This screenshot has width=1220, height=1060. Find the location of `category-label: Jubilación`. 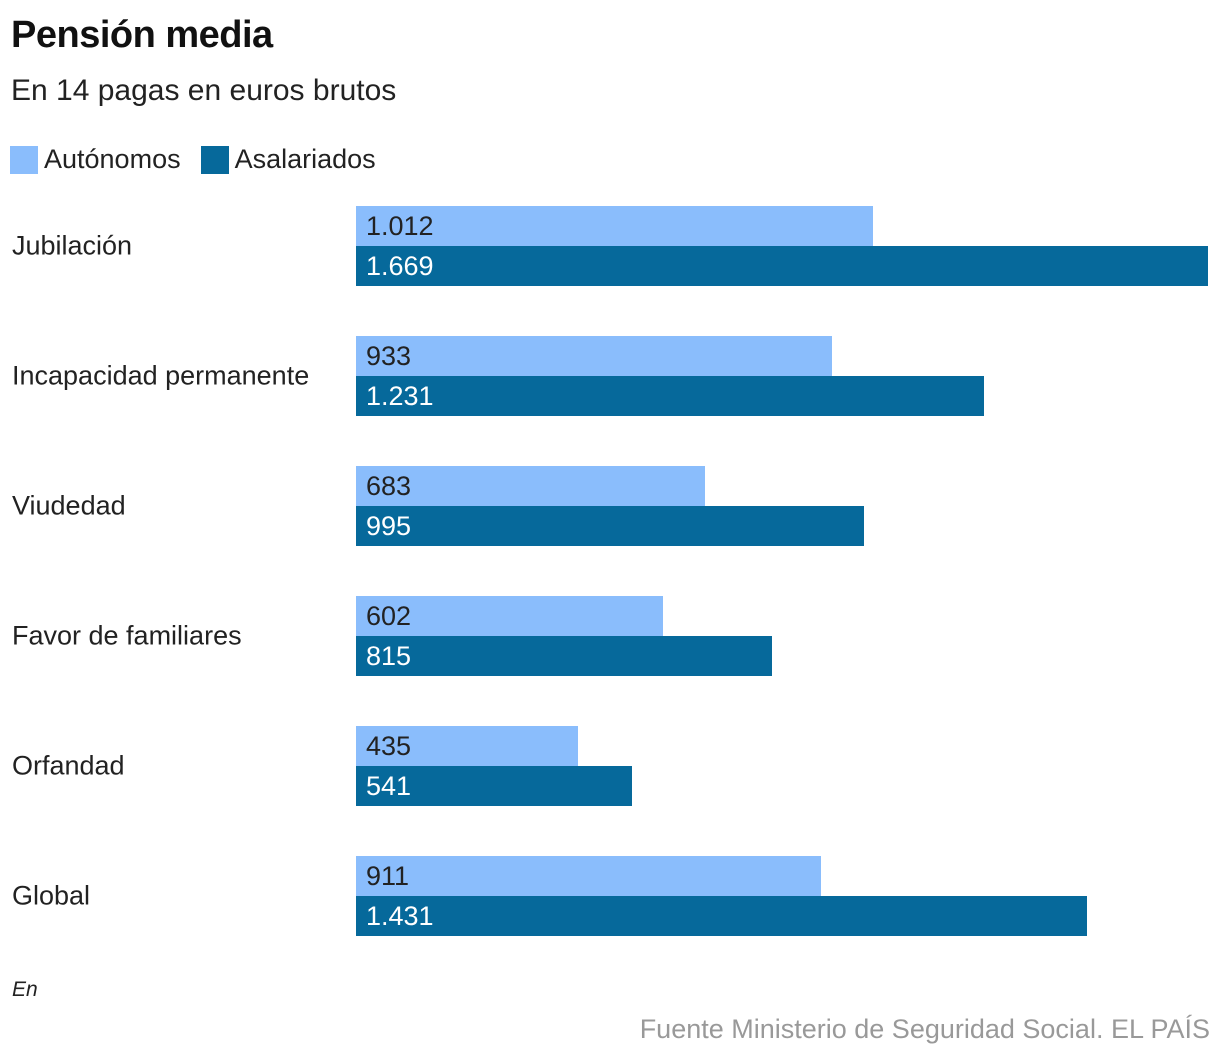

category-label: Jubilación is located at coordinates (72, 245).